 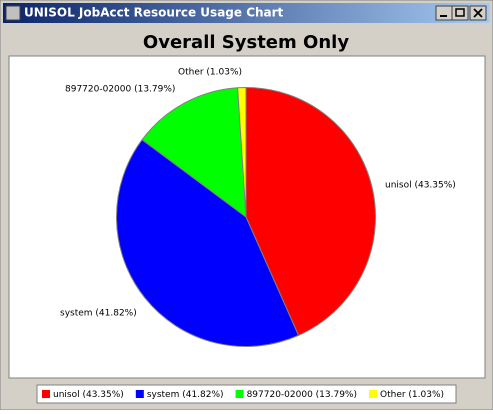 I want to click on chart-title: Overall System Only, so click(x=246, y=42).